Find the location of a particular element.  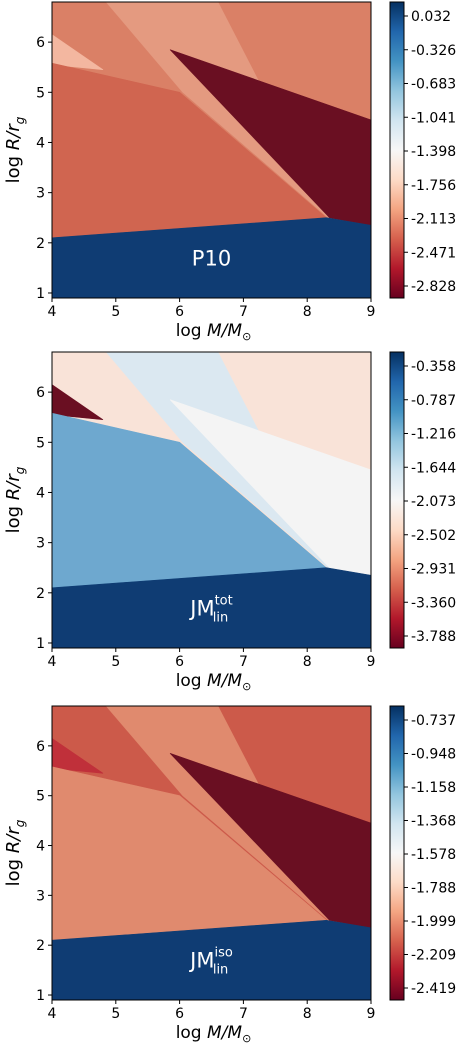

panel-label: JMtot lin is located at coordinates (210, 609).